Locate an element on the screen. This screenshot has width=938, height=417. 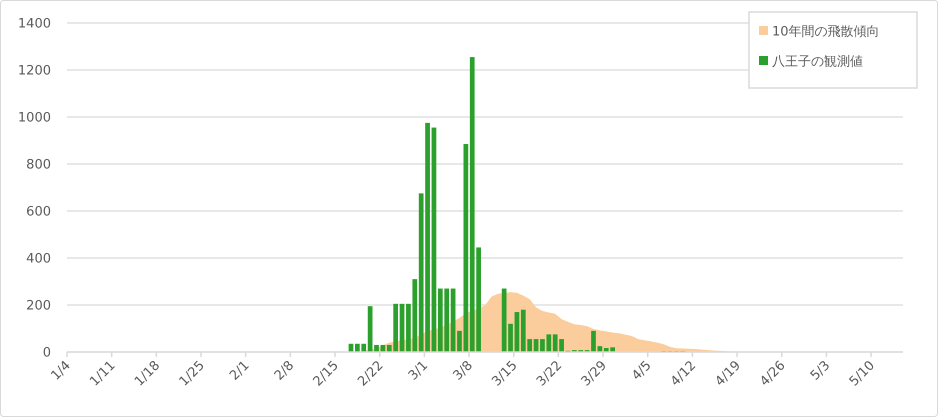
y-tick-label: 600 is located at coordinates (38, 212).